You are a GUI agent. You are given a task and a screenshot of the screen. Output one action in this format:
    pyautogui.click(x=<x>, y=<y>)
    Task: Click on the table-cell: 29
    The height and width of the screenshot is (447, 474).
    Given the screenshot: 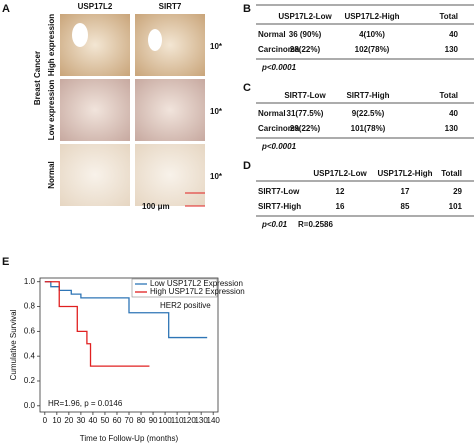 What is the action you would take?
    pyautogui.click(x=457, y=191)
    